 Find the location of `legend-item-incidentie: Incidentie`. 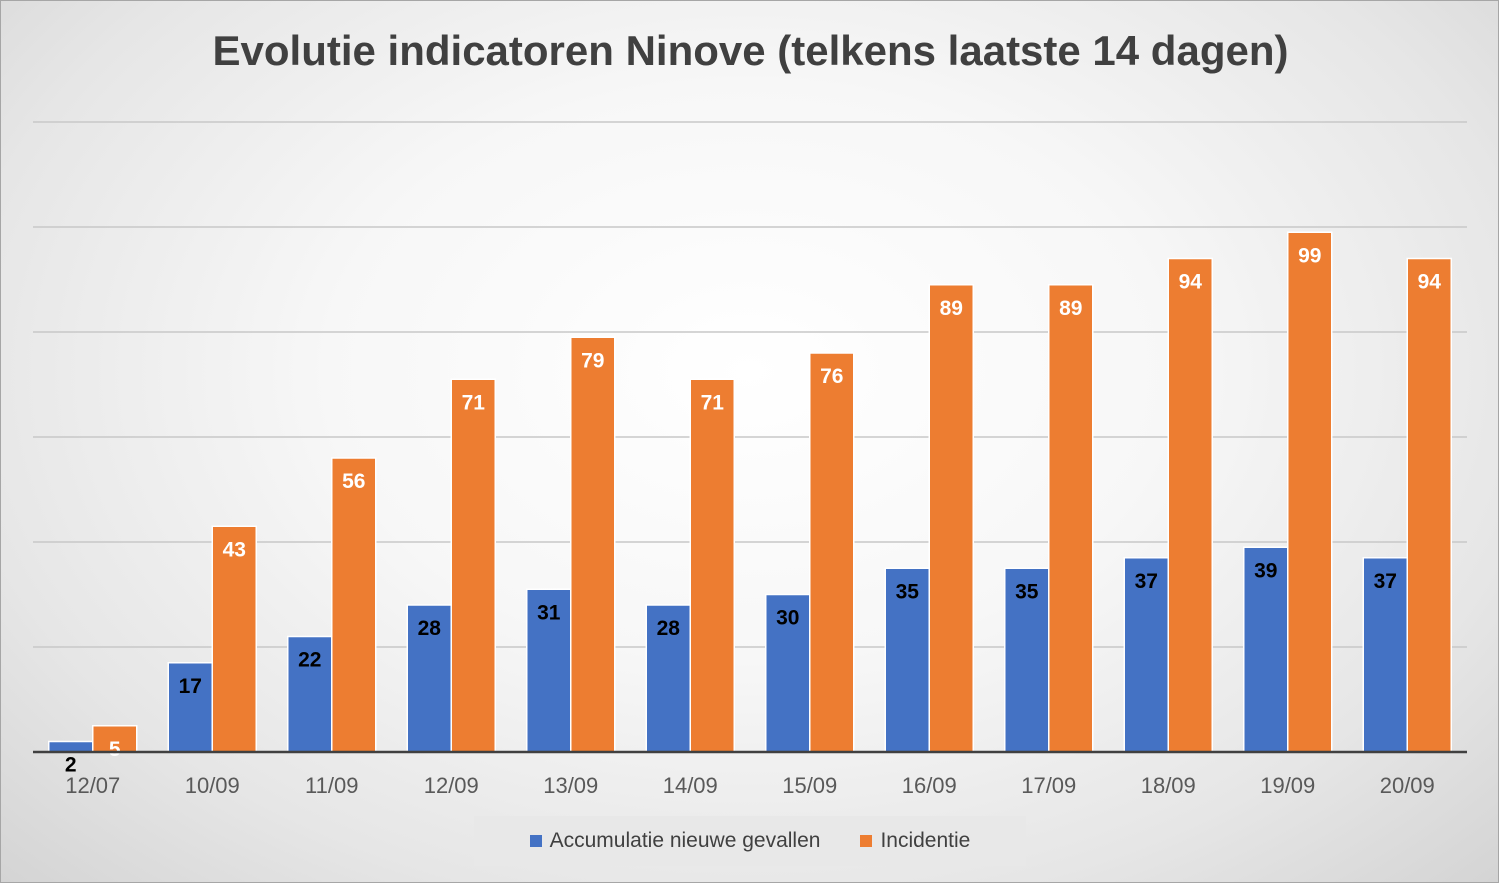

legend-item-incidentie: Incidentie is located at coordinates (915, 841).